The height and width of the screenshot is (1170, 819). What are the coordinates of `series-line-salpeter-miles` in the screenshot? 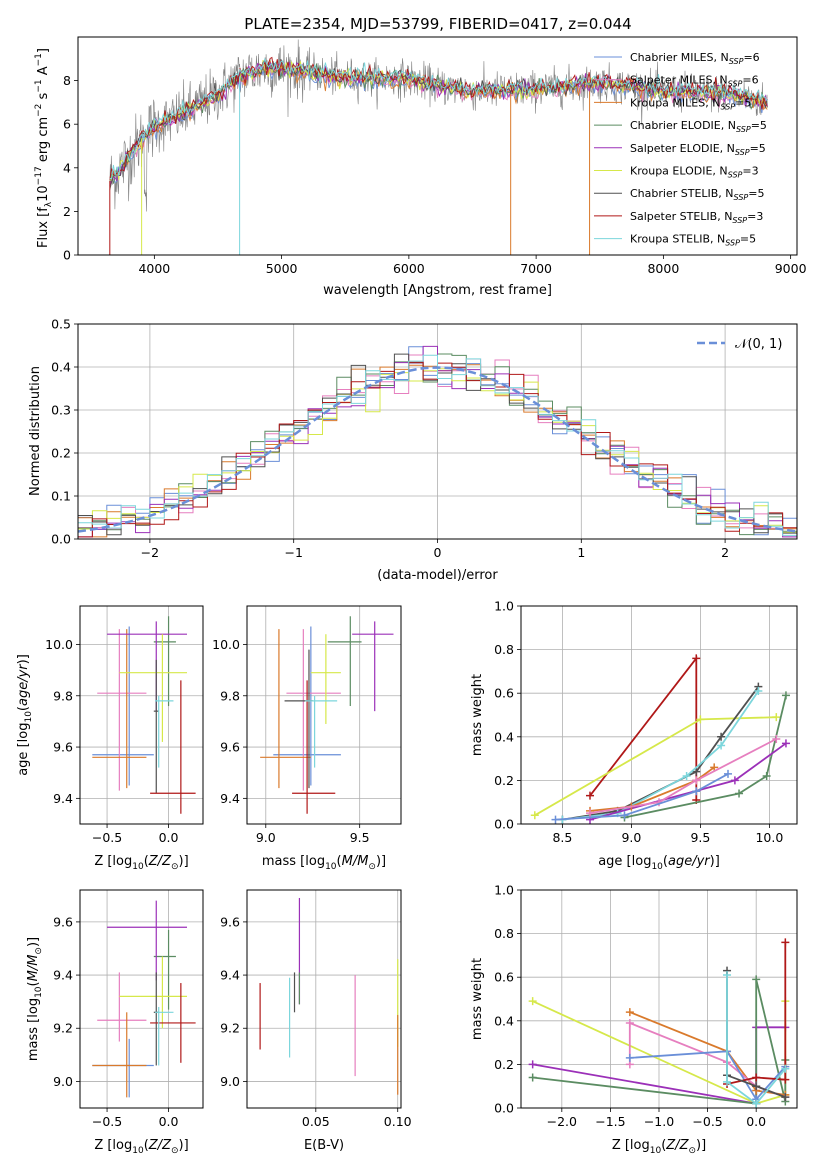 It's located at (683, 776).